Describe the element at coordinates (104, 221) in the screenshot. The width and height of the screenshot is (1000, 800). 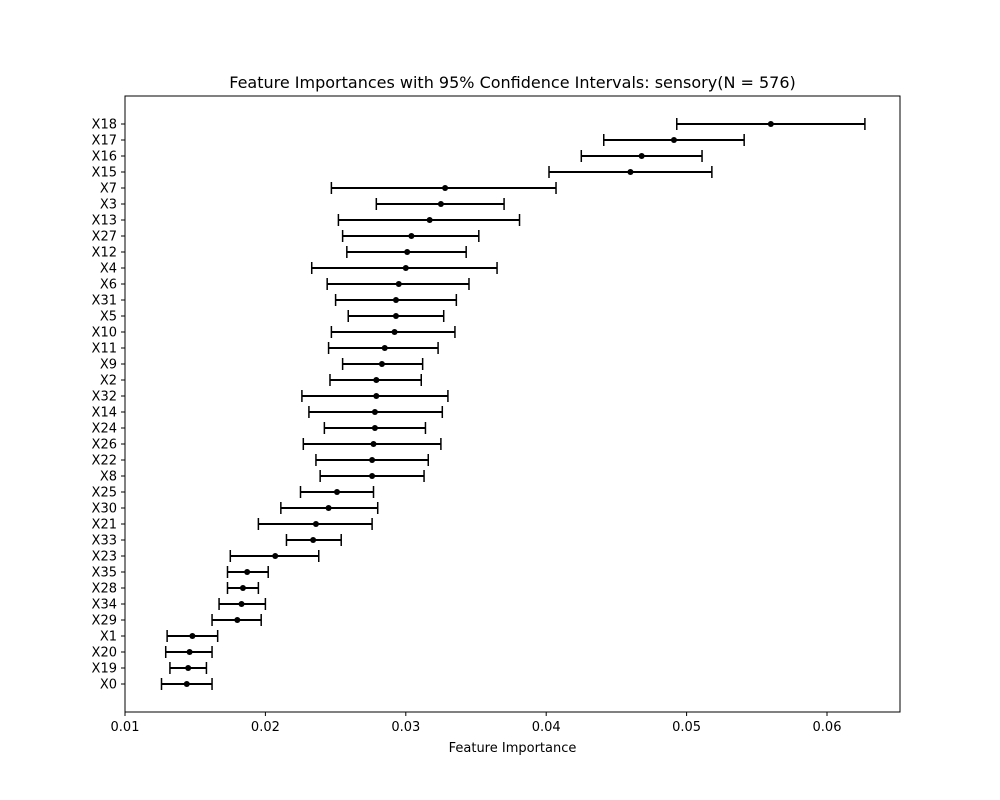
I see `y-tick-label-x13: X13` at that location.